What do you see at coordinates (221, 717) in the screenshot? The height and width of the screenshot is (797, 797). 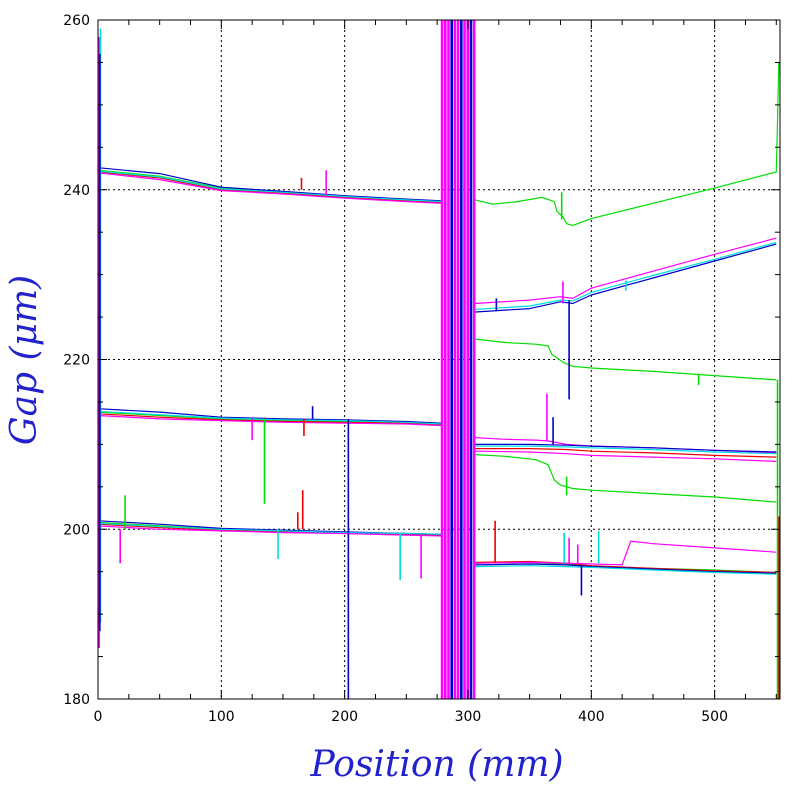 I see `x-tick-label: 100` at bounding box center [221, 717].